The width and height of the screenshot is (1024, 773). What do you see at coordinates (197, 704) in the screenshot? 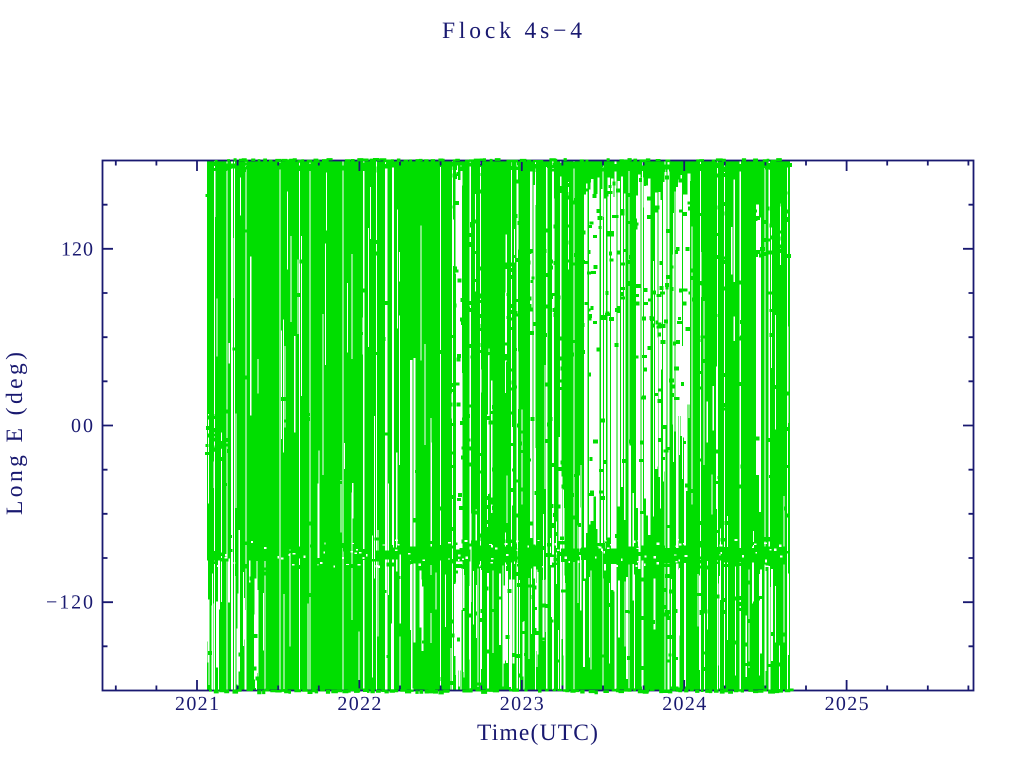
I see `svg-text: 2021` at bounding box center [197, 704].